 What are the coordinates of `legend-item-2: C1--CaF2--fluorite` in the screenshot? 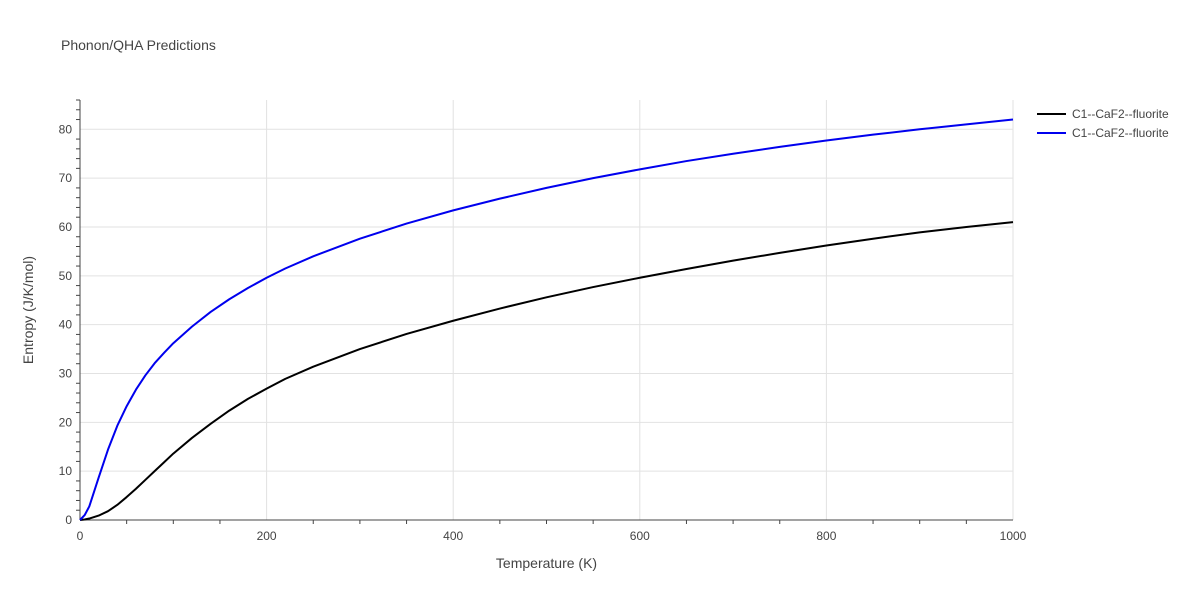 It's located at (1103, 133).